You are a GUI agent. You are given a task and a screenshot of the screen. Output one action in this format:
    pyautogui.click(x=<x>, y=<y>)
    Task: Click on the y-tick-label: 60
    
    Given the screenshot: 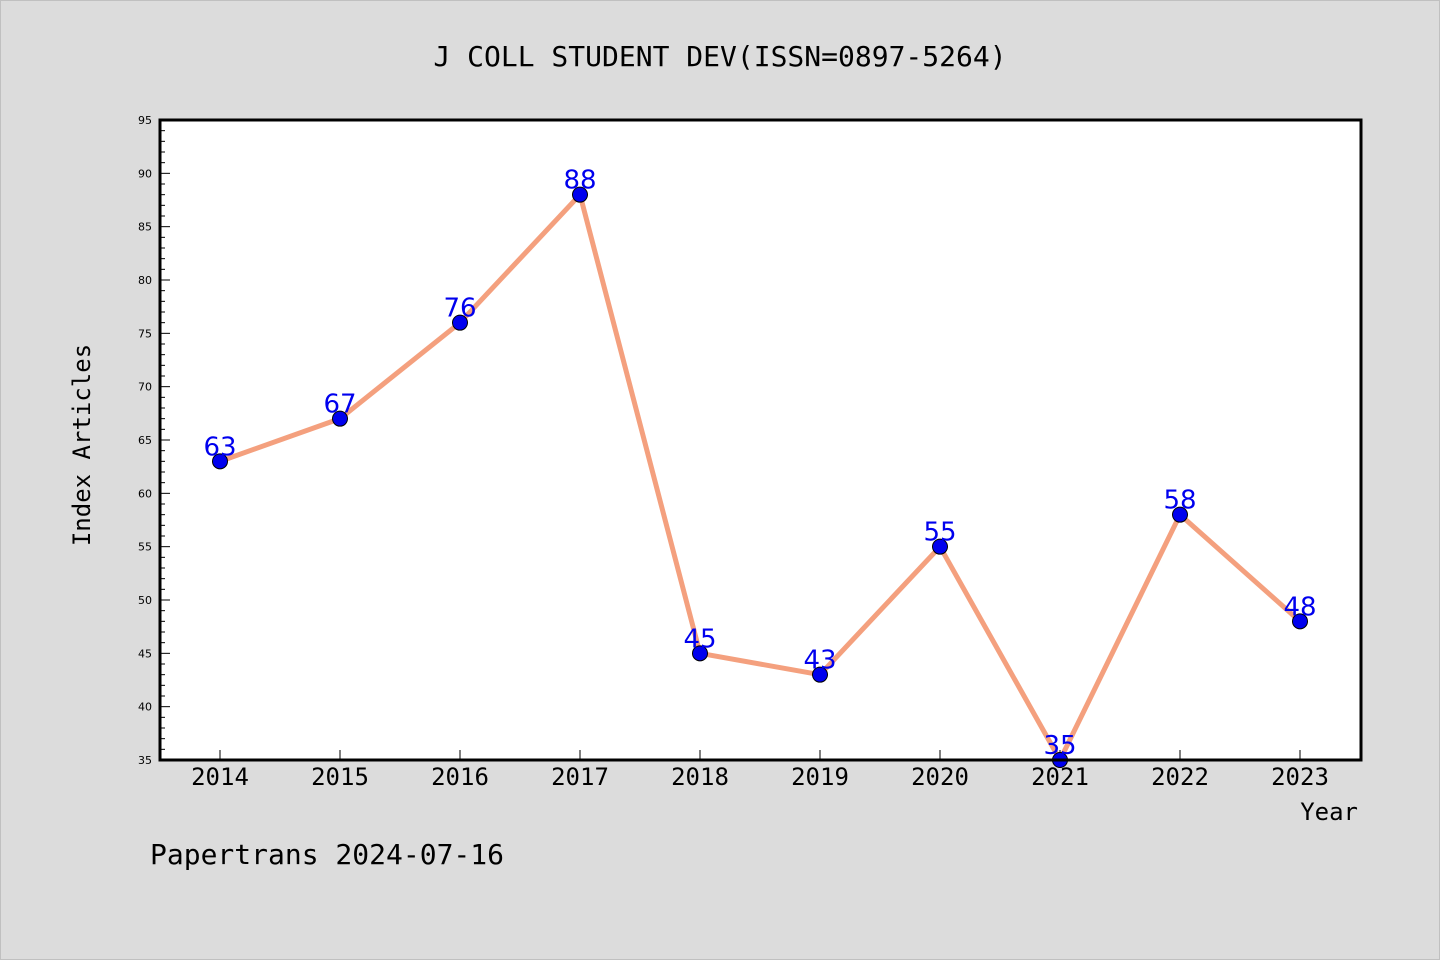 What is the action you would take?
    pyautogui.click(x=145, y=493)
    